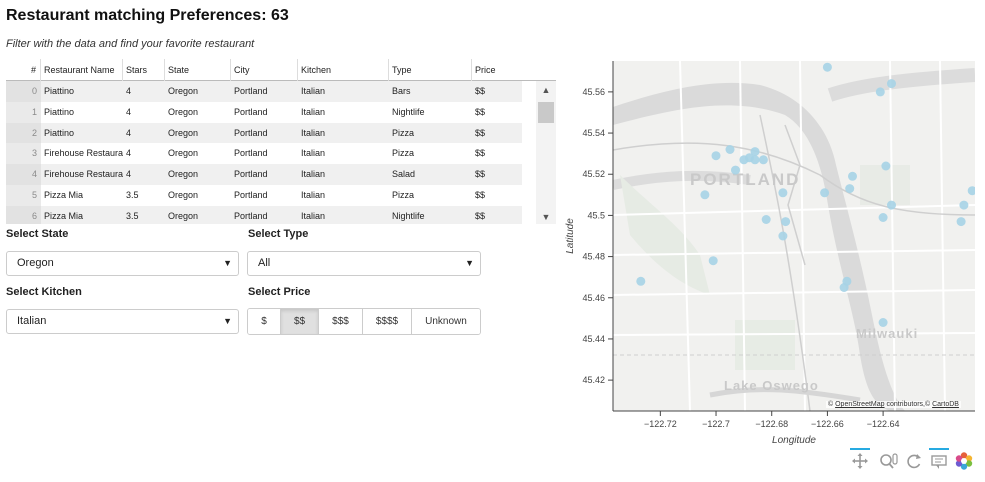 This screenshot has width=985, height=482. Describe the element at coordinates (343, 70) in the screenshot. I see `column-header-kitchen: Kitchen` at that location.